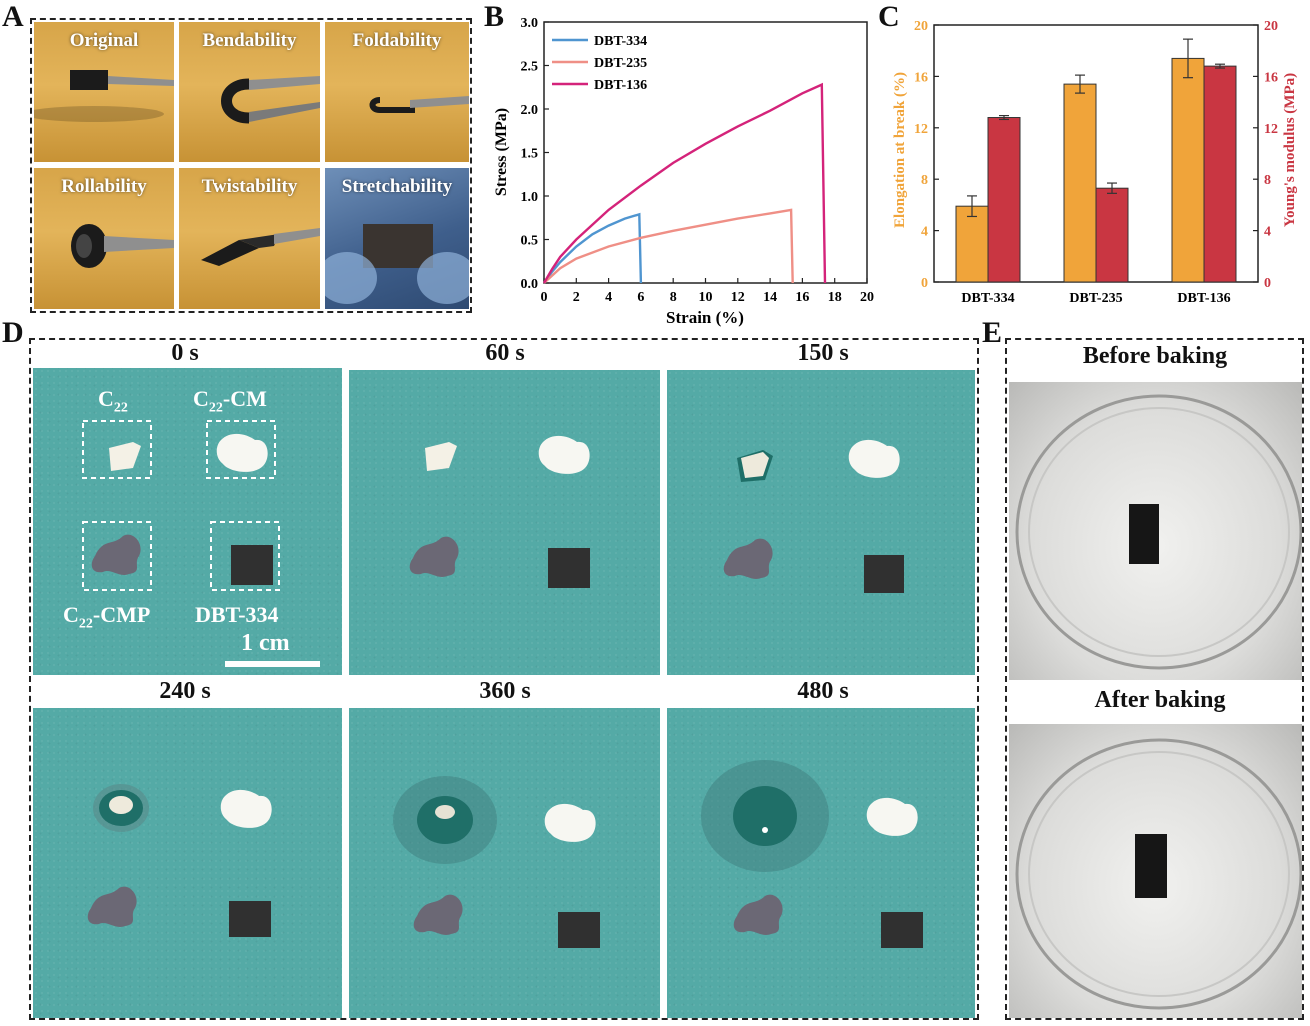 This screenshot has height=1026, width=1310. I want to click on chart-c-category-label: DBT-136, so click(1203, 298).